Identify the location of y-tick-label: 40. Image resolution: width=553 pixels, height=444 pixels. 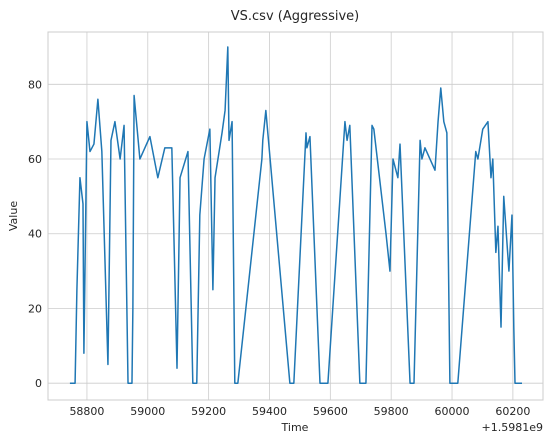
(35, 234).